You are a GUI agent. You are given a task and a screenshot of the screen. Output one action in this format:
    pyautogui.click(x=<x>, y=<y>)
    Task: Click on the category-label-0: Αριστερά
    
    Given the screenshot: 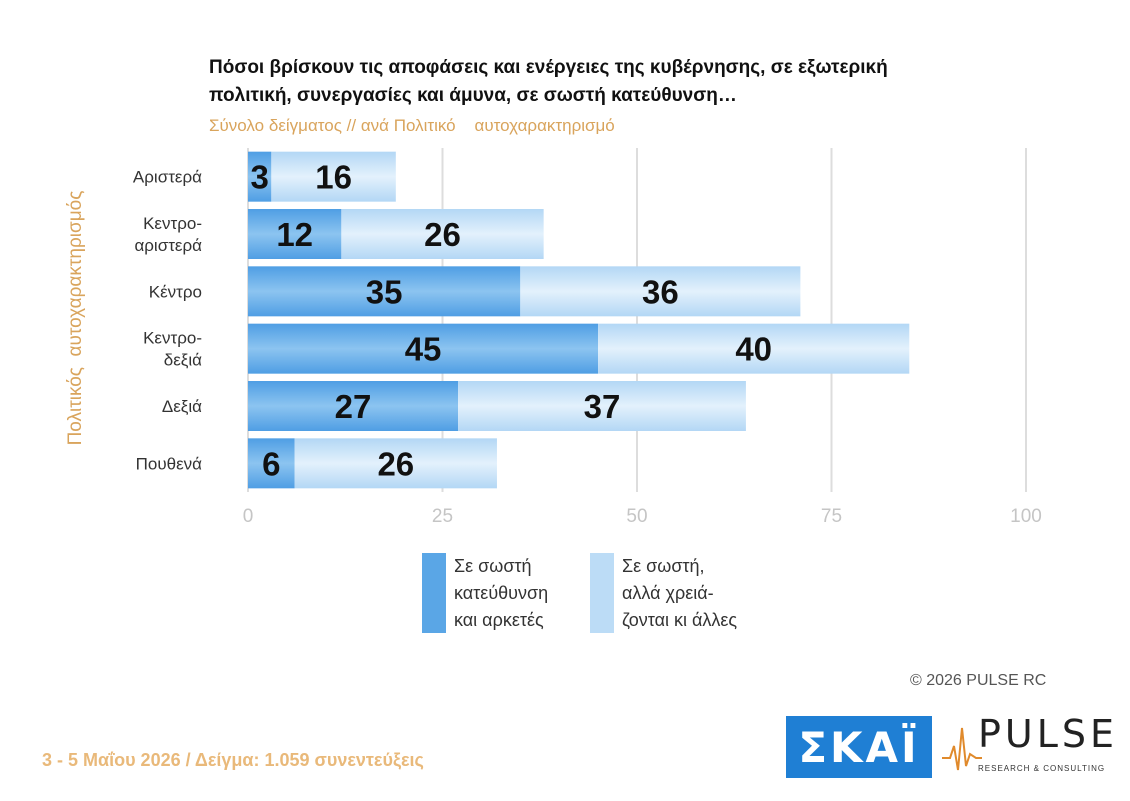 What is the action you would take?
    pyautogui.click(x=167, y=177)
    